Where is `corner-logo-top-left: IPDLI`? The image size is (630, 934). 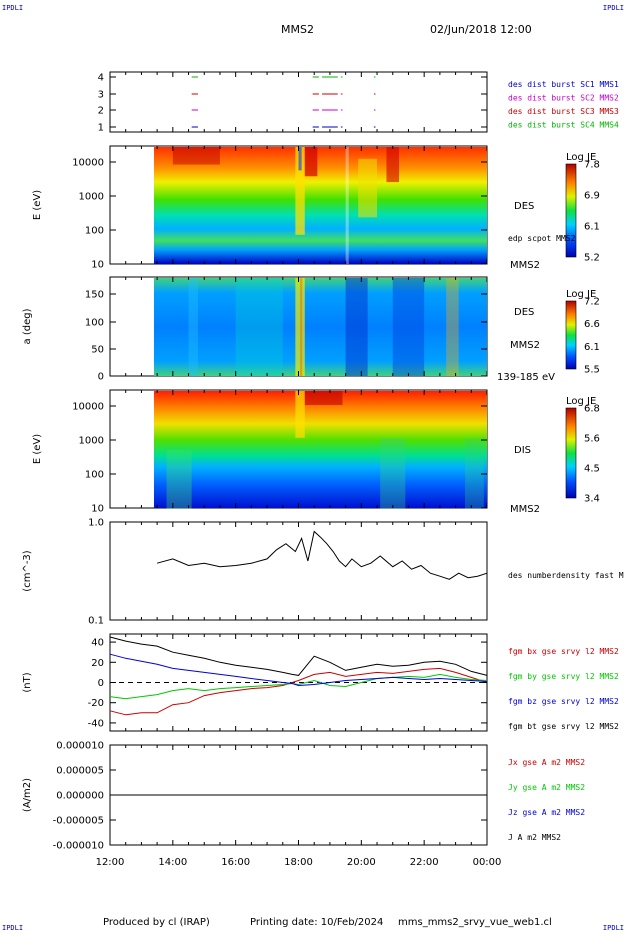 corner-logo-top-left: IPDLI is located at coordinates (13, 8).